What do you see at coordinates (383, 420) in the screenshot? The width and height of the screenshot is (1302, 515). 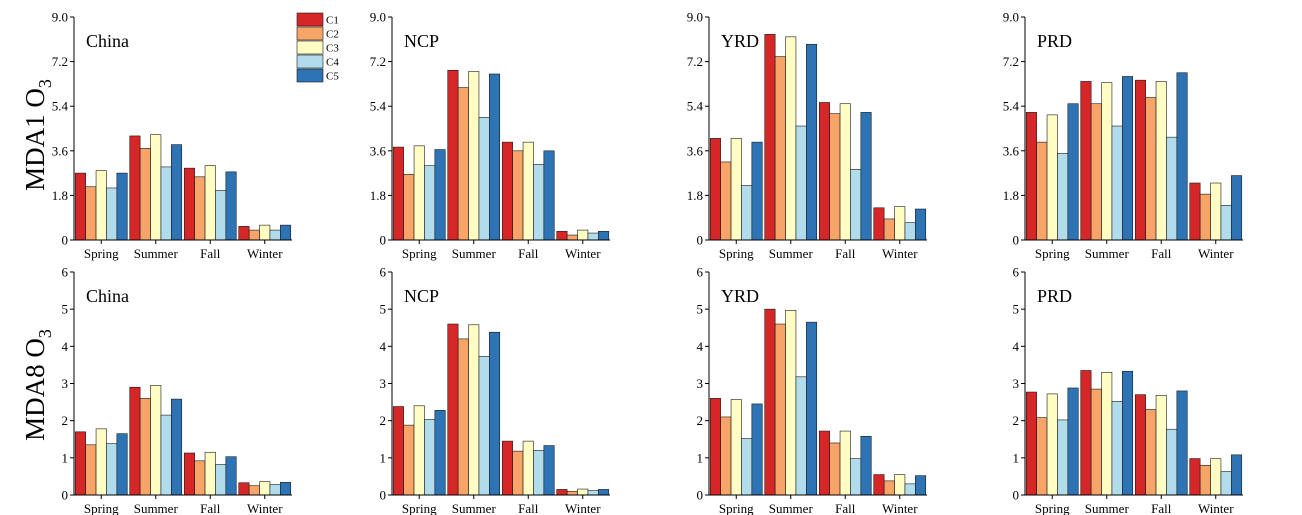 I see `y-tick-label: 2` at bounding box center [383, 420].